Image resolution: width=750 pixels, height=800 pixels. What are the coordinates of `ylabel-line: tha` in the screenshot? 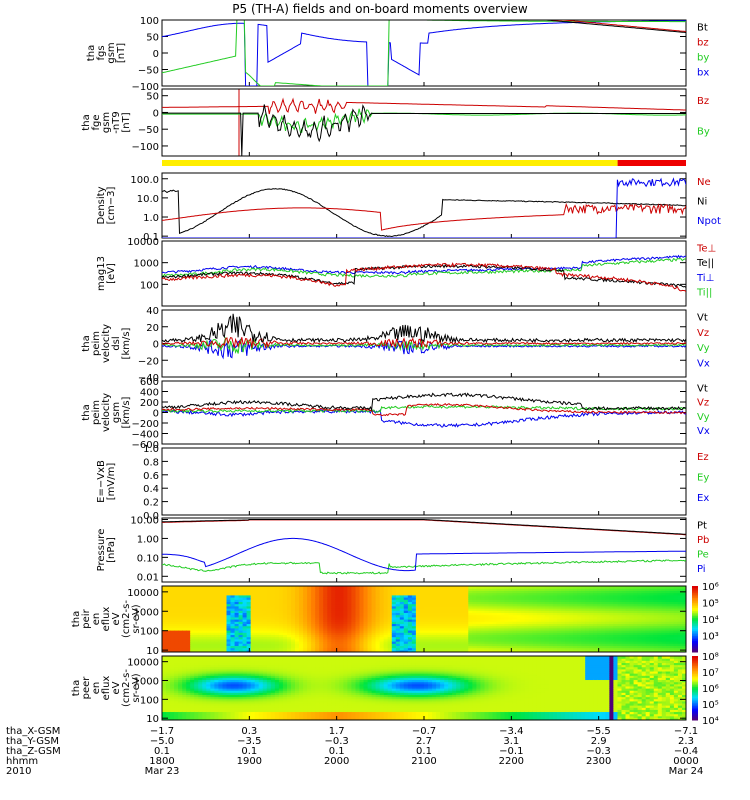 It's located at (86, 412).